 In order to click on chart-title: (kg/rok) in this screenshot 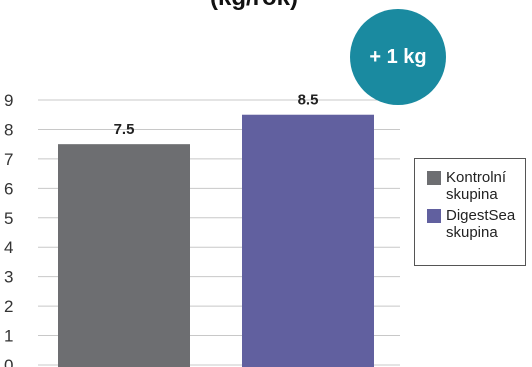, I will do `click(310, 6)`.